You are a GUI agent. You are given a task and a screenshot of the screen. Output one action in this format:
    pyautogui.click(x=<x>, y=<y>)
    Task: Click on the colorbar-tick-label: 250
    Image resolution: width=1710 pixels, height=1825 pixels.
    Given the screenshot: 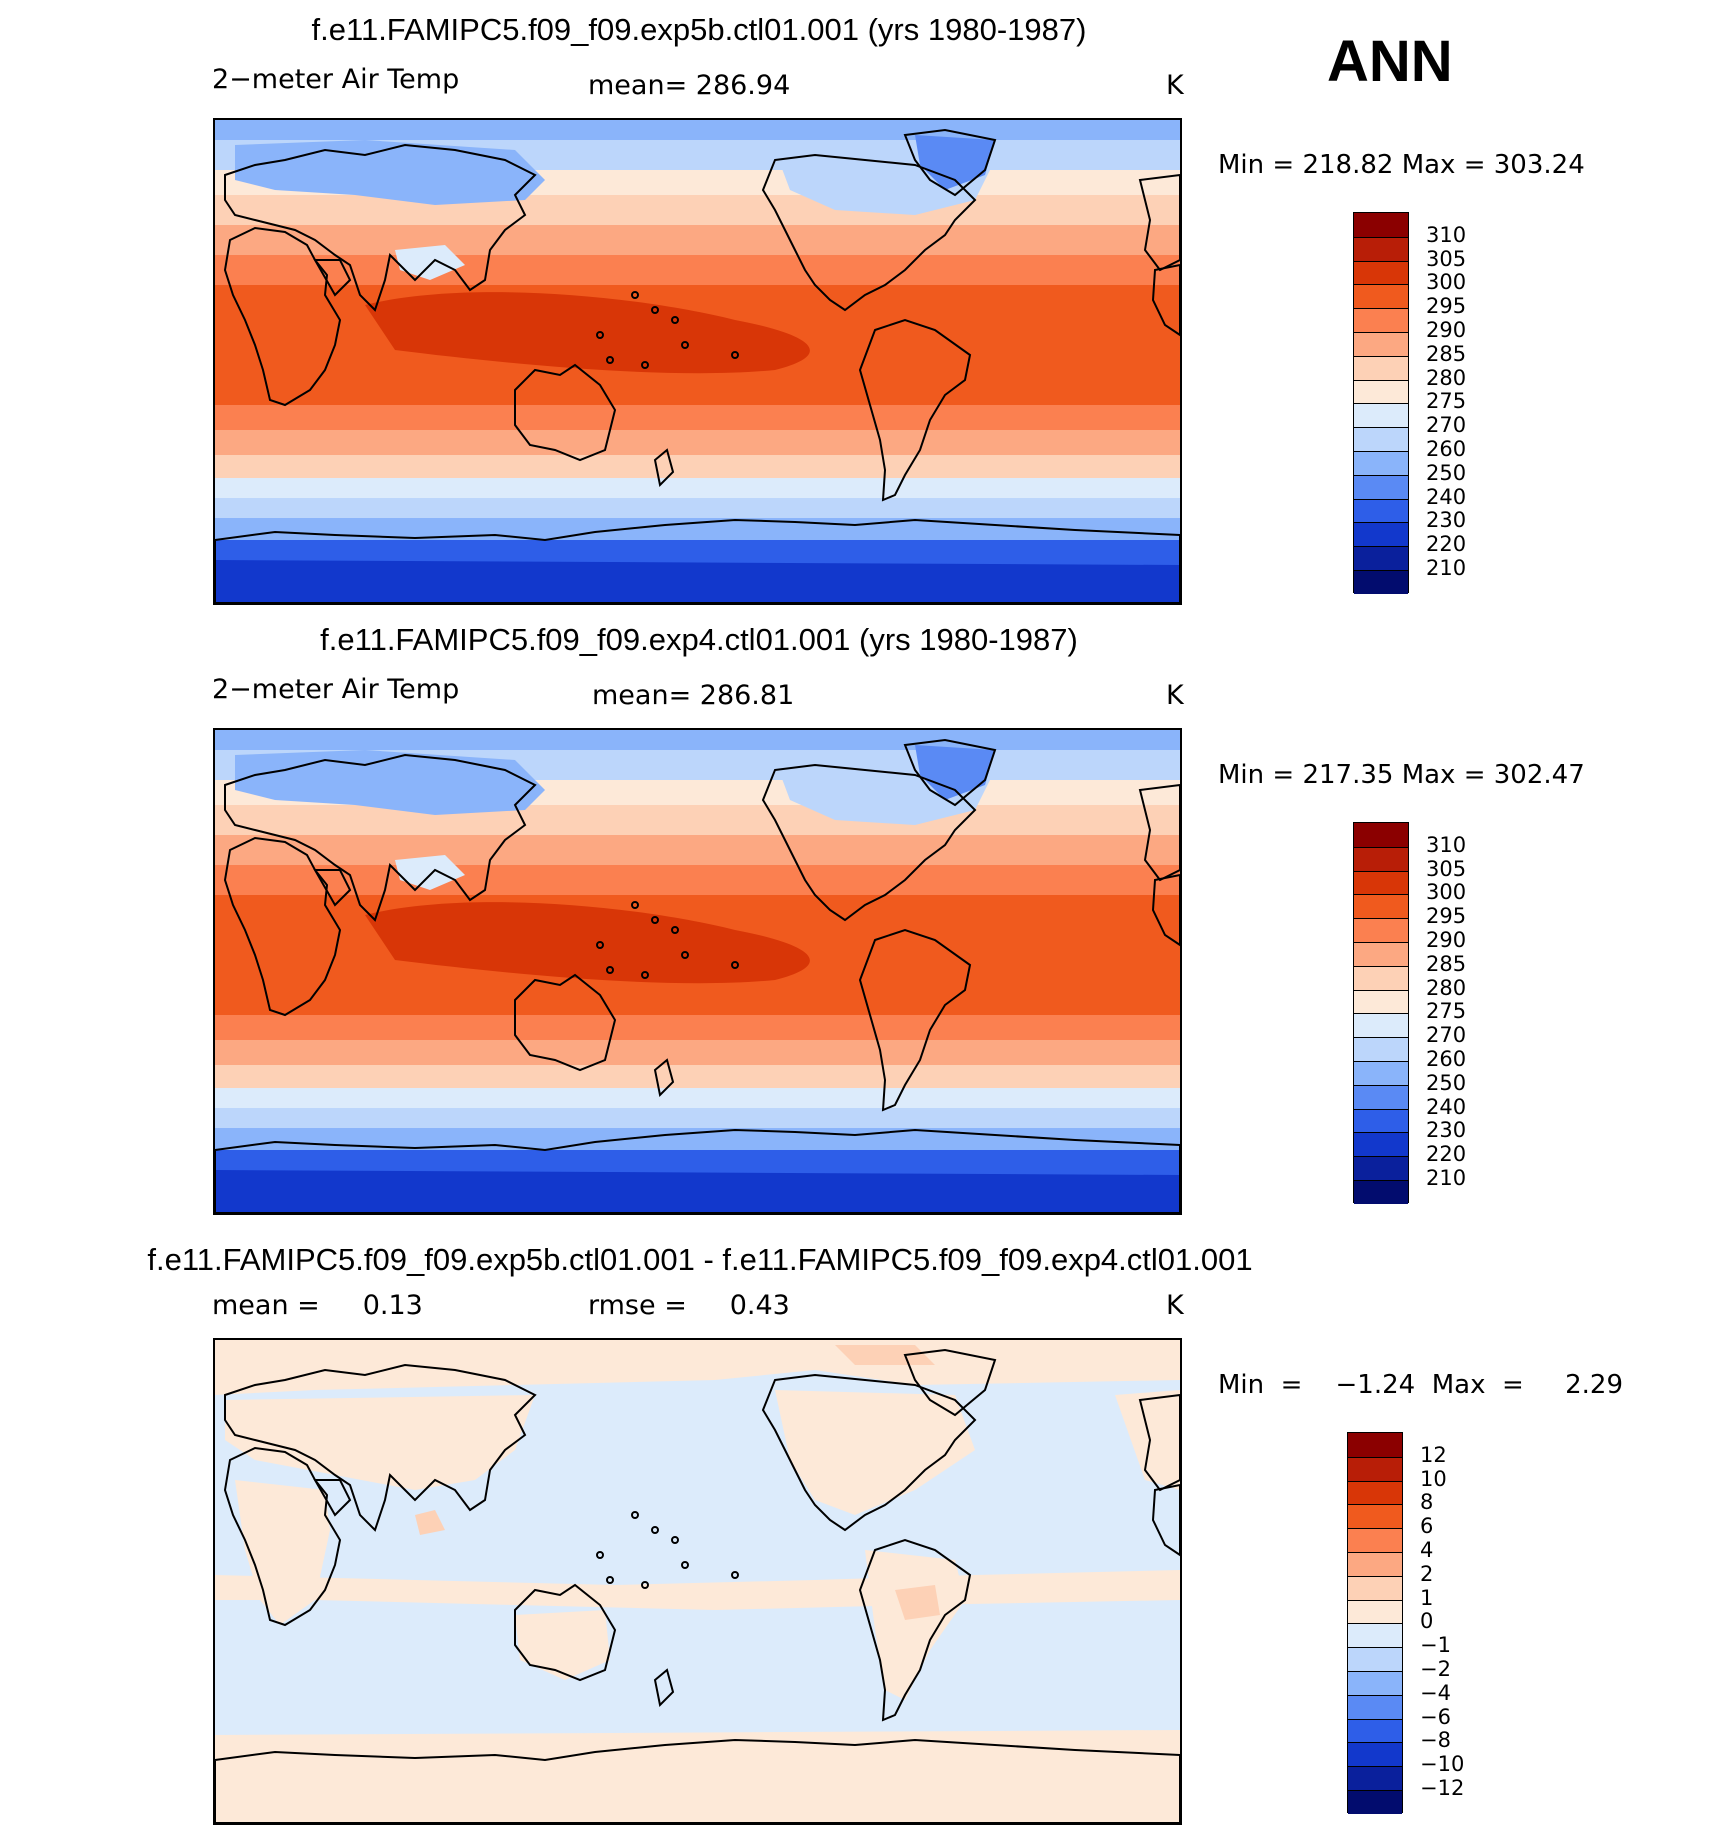 What is the action you would take?
    pyautogui.click(x=1446, y=472)
    